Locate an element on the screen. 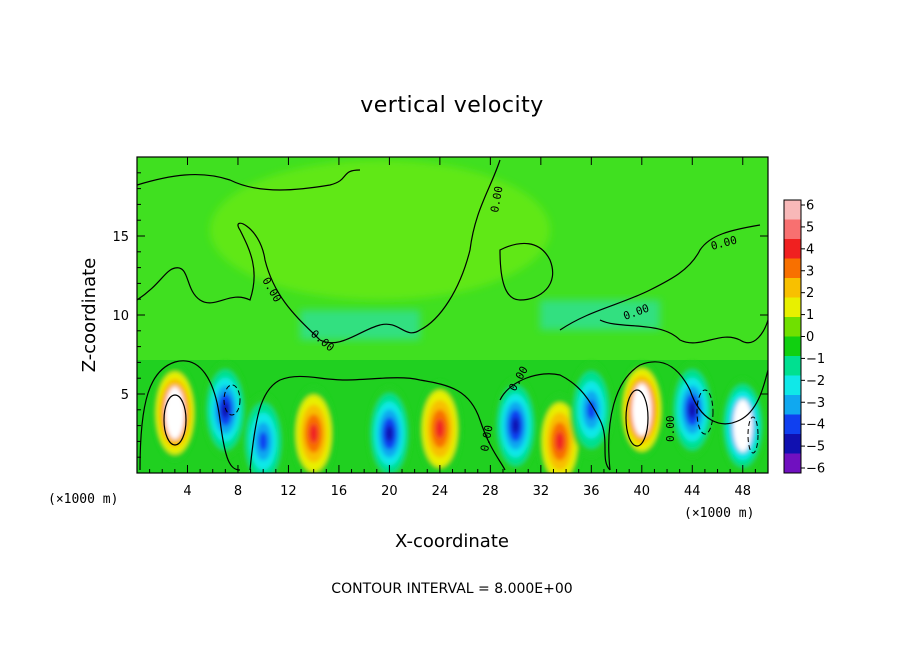  upper-region is located at coordinates (380, 230).